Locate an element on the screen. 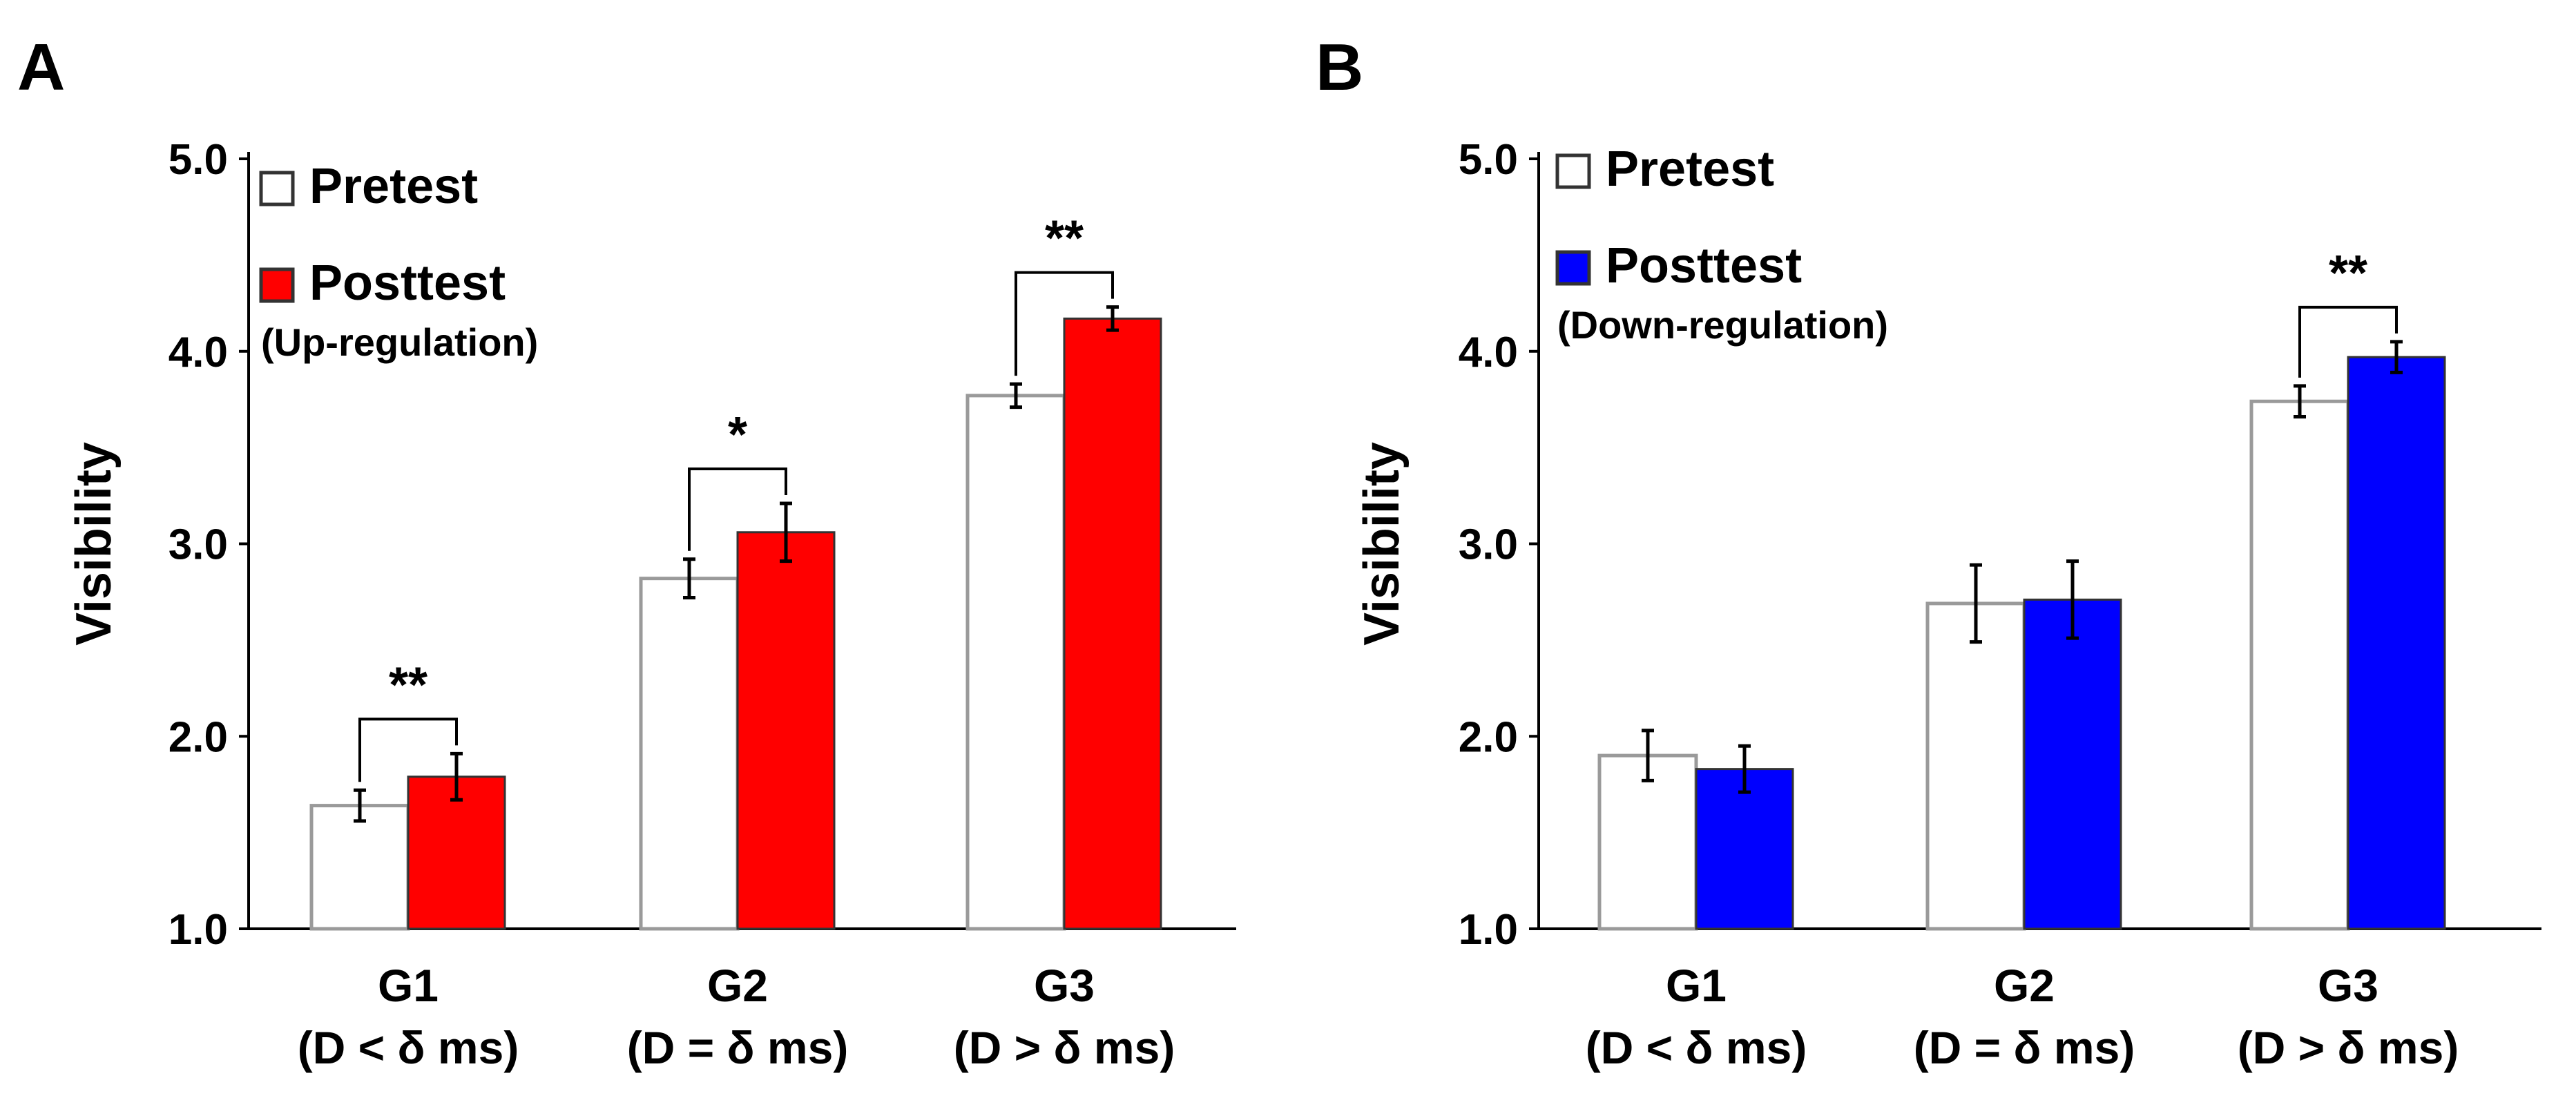  significance-marker: * is located at coordinates (737, 435).